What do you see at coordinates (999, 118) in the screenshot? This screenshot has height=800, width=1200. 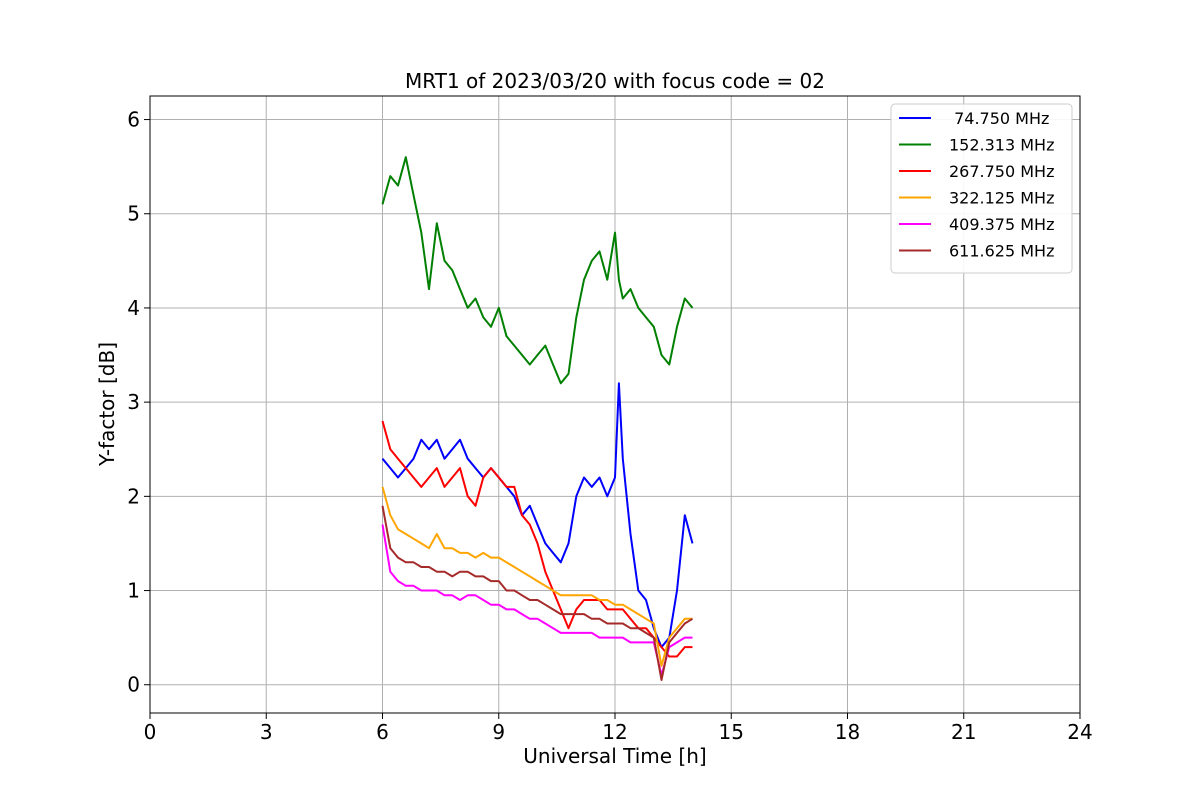 I see `legend-label-0: 74.750 MHz` at bounding box center [999, 118].